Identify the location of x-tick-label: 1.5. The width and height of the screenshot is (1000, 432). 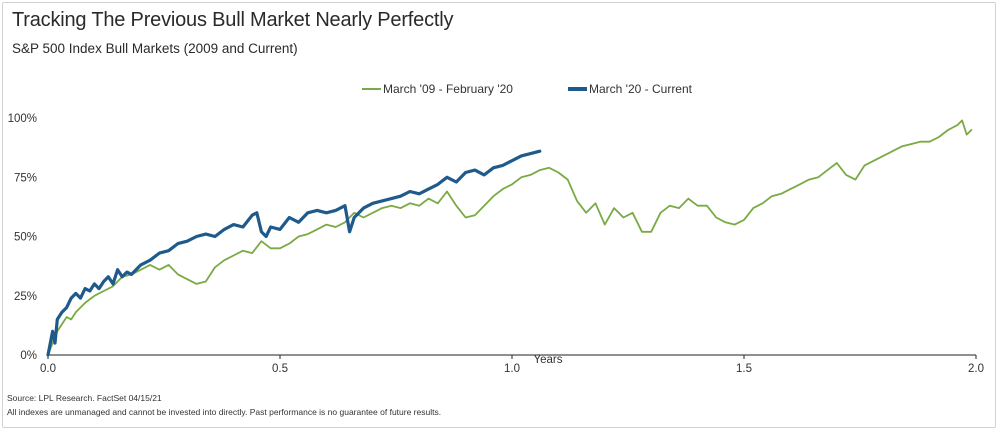
(744, 369).